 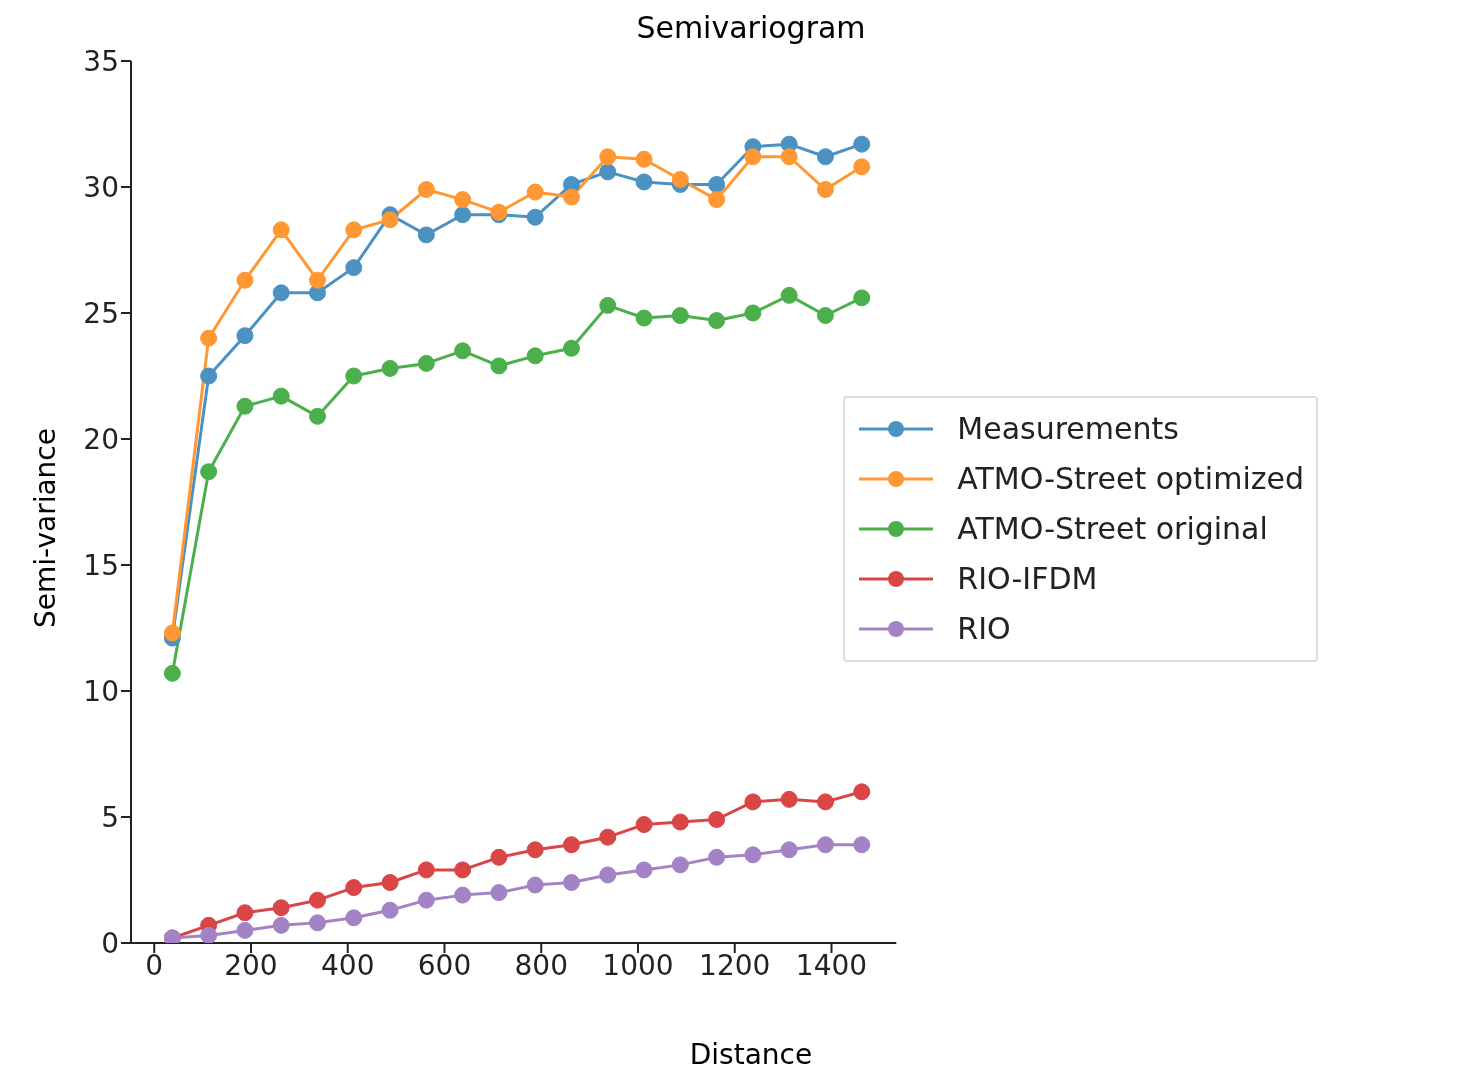 I want to click on legend-label: Measurements, so click(x=1068, y=429).